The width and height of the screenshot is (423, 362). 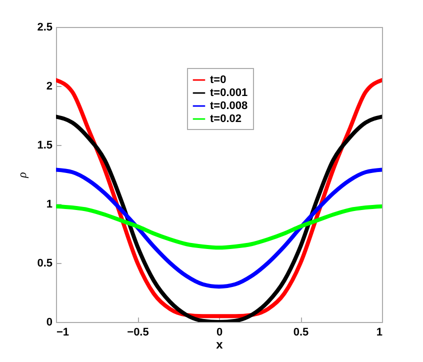 What do you see at coordinates (219, 332) in the screenshot?
I see `x-tick-label: 0` at bounding box center [219, 332].